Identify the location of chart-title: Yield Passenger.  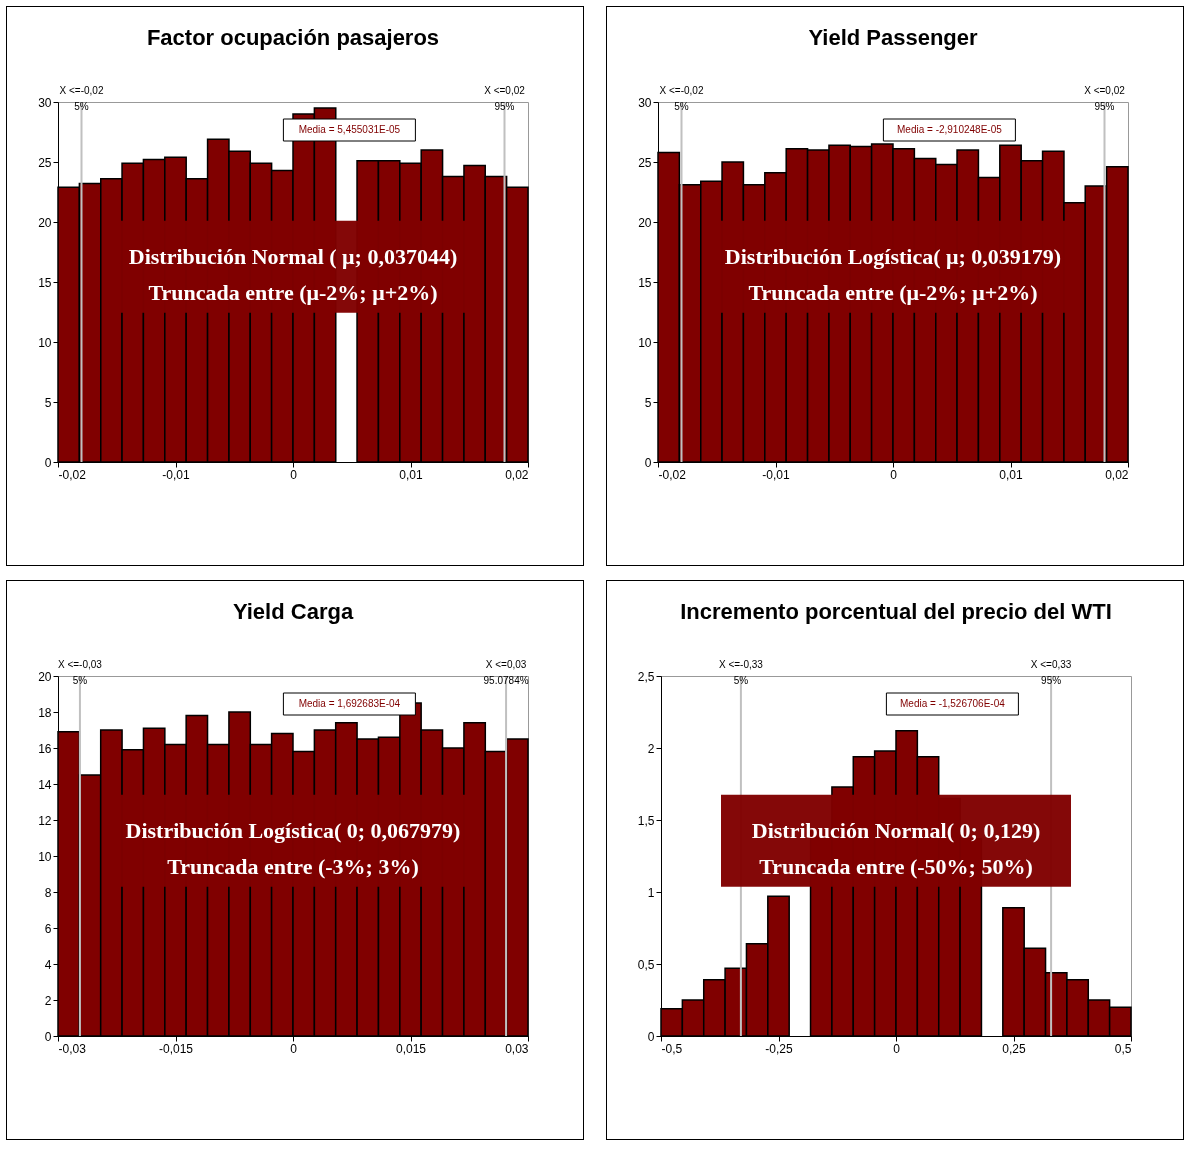
(893, 37).